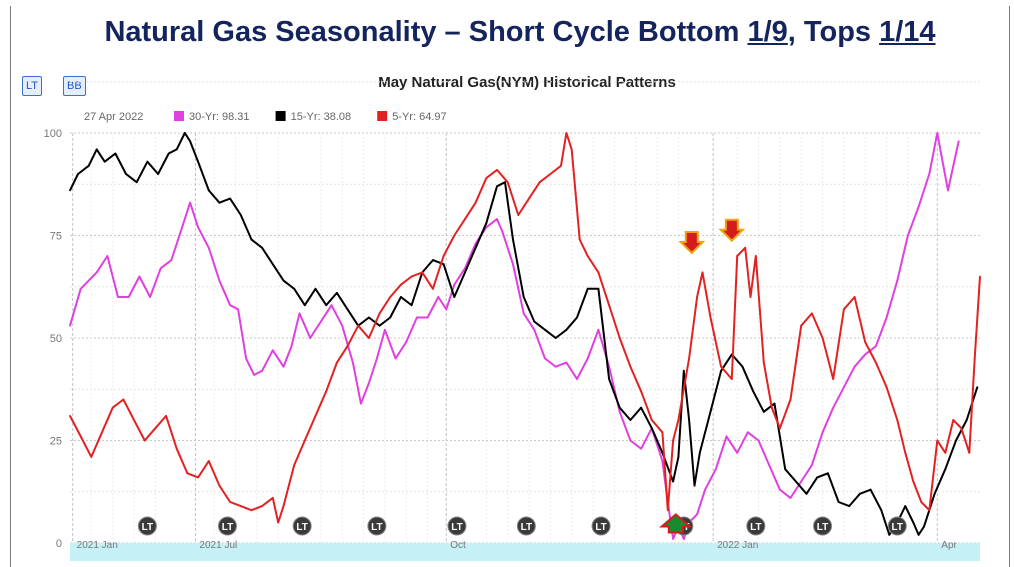 This screenshot has width=1014, height=567. What do you see at coordinates (517, 545) in the screenshot?
I see `x-axis: 2021 Jan 2021 Jul Oct 2022 Jan Apr` at bounding box center [517, 545].